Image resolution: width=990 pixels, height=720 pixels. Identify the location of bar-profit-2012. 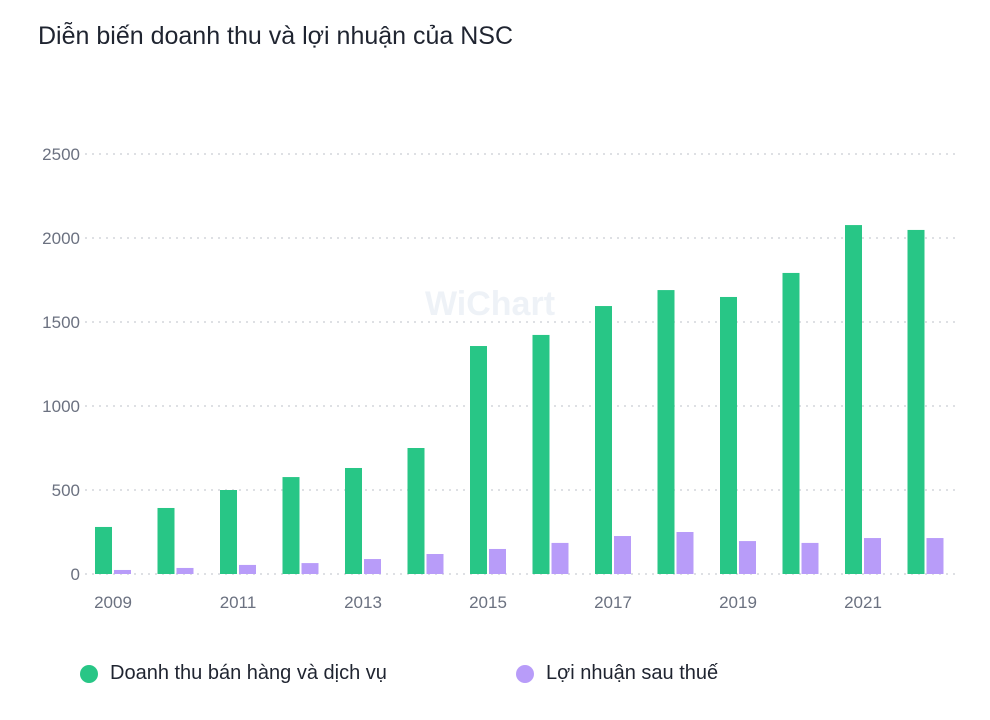
(310, 568).